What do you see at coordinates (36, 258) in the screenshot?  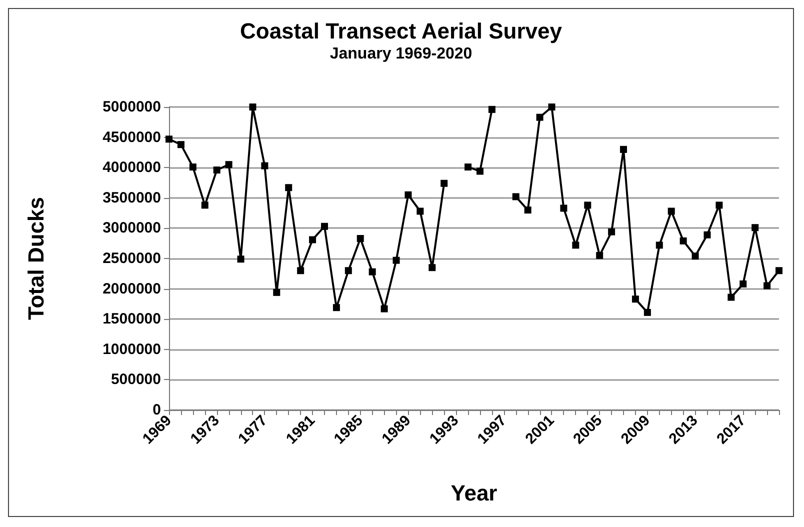 I see `y-axis-title: Total Ducks` at bounding box center [36, 258].